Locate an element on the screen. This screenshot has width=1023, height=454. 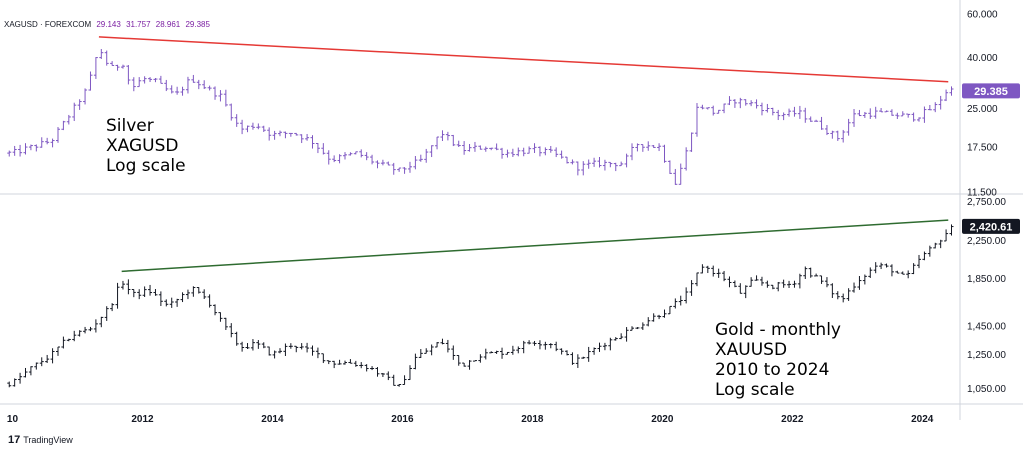
legend-close: 29.385 is located at coordinates (197, 24).